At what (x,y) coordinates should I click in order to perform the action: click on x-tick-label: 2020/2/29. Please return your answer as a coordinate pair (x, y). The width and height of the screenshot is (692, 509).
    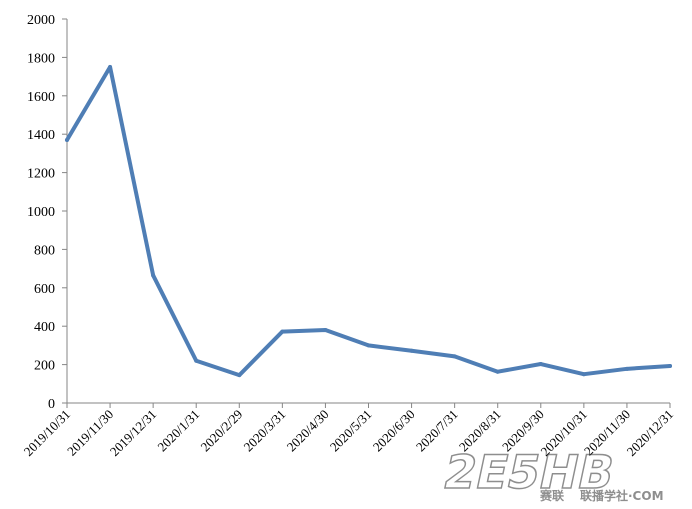
    Looking at the image, I should click on (222, 431).